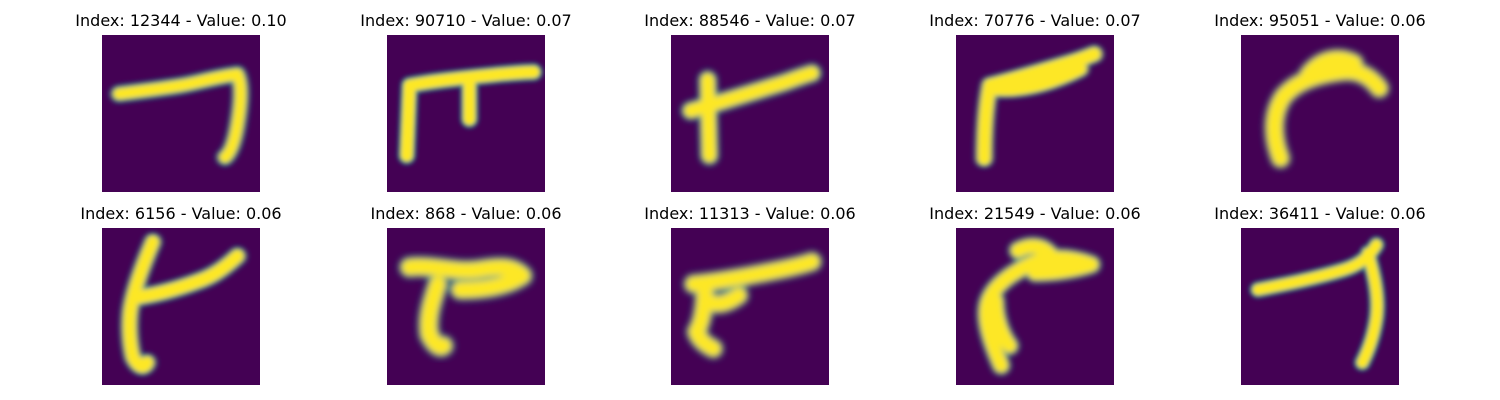 This screenshot has height=400, width=1500. Describe the element at coordinates (1035, 20) in the screenshot. I see `panel-title: Index: 70776 - Value: 0.07` at that location.